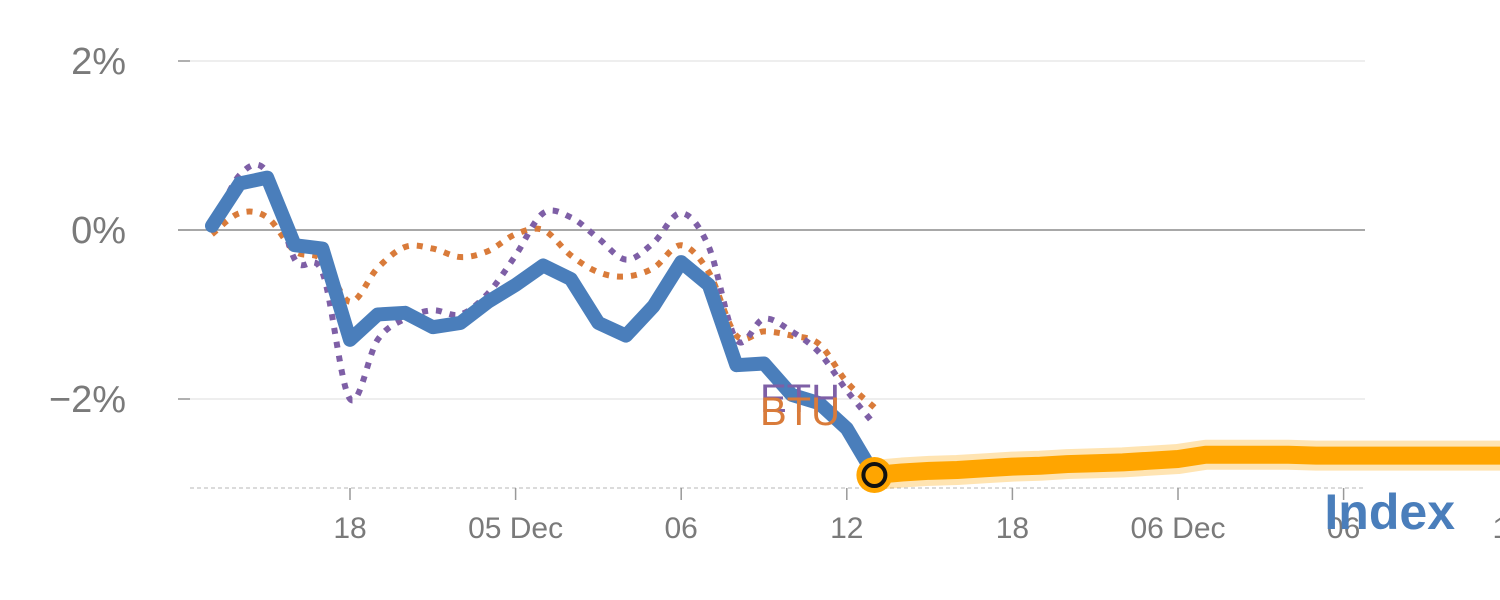 Image resolution: width=1500 pixels, height=600 pixels. I want to click on series-label-btu: BTU, so click(800, 412).